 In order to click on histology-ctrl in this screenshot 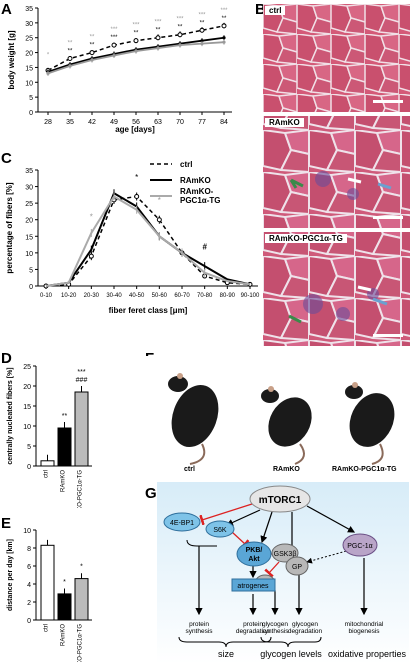, I will do `click(336, 58)`.